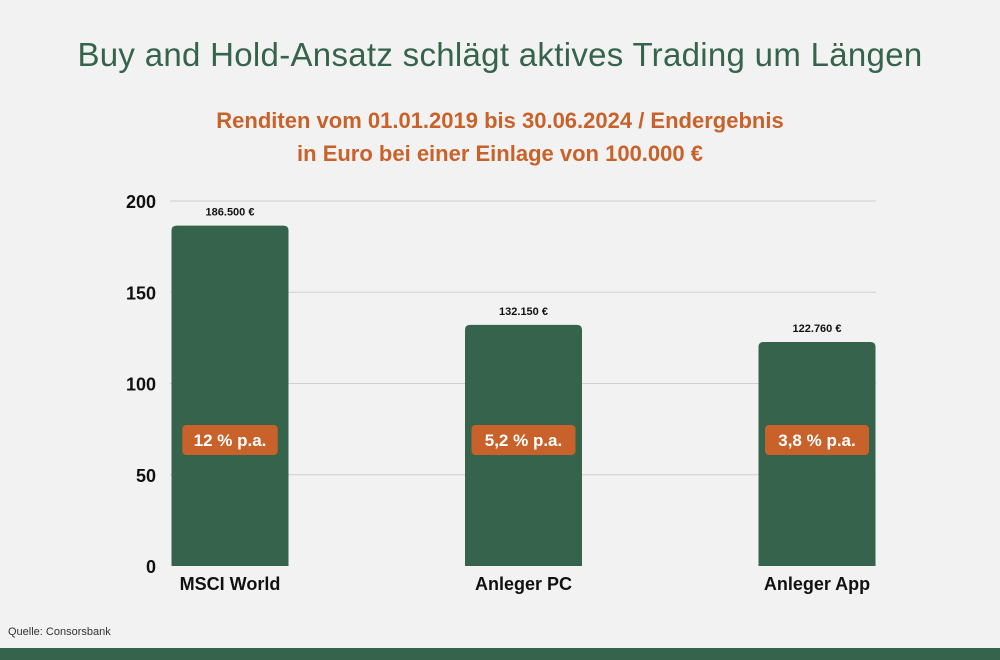 The height and width of the screenshot is (660, 1000). I want to click on subtitle-line-2: in Euro bei einer Einlage von 100.000 €, so click(500, 153).